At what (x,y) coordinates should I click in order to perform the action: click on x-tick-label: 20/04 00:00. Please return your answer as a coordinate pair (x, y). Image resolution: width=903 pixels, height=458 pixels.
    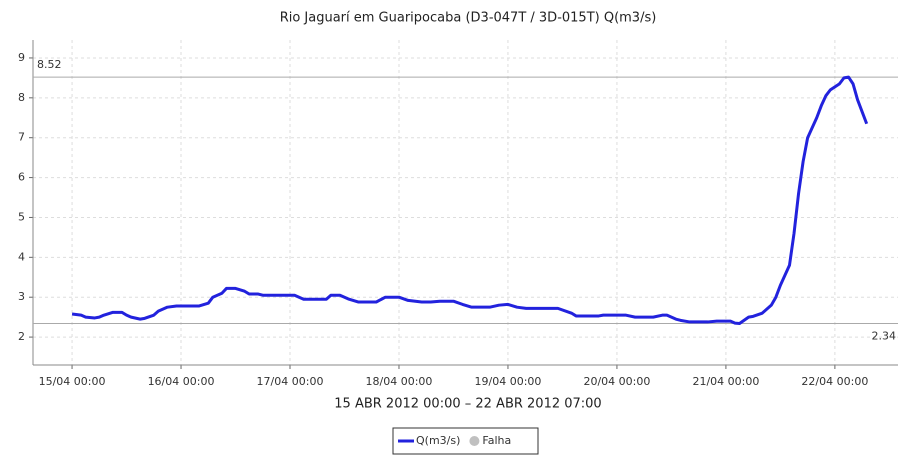
    Looking at the image, I should click on (616, 381).